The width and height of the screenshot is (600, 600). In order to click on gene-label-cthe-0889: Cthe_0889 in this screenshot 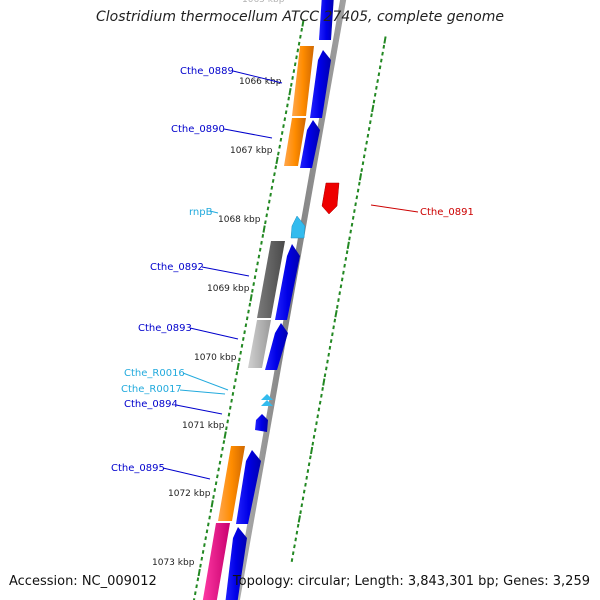, I will do `click(207, 71)`.